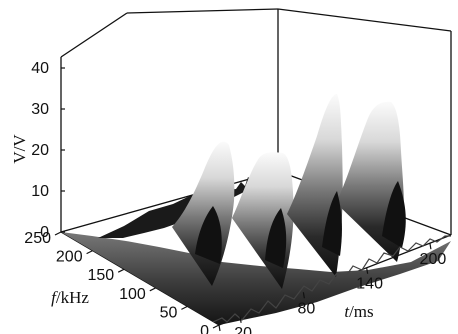 Image resolution: width=458 pixels, height=334 pixels. What do you see at coordinates (204, 328) in the screenshot?
I see `y-tick-label-0: 0` at bounding box center [204, 328].